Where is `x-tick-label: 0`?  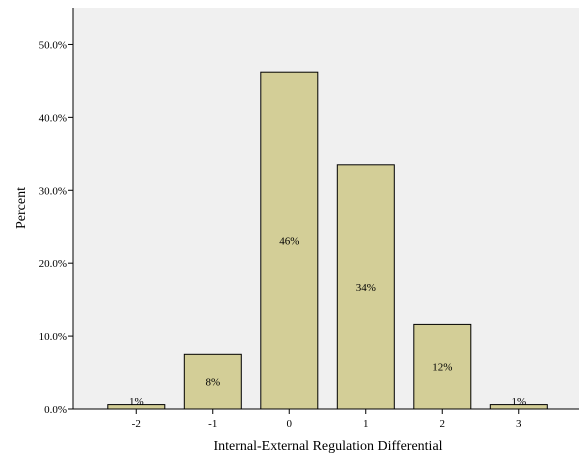 x-tick-label: 0 is located at coordinates (290, 424).